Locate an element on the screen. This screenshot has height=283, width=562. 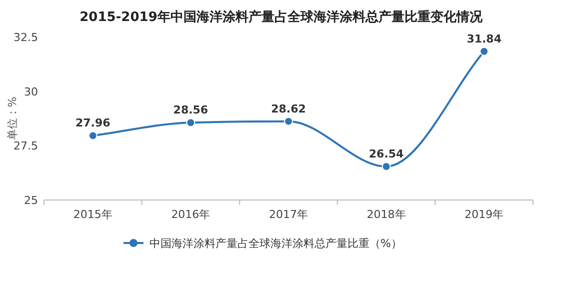
x-tick-label: 2019年 is located at coordinates (484, 214).